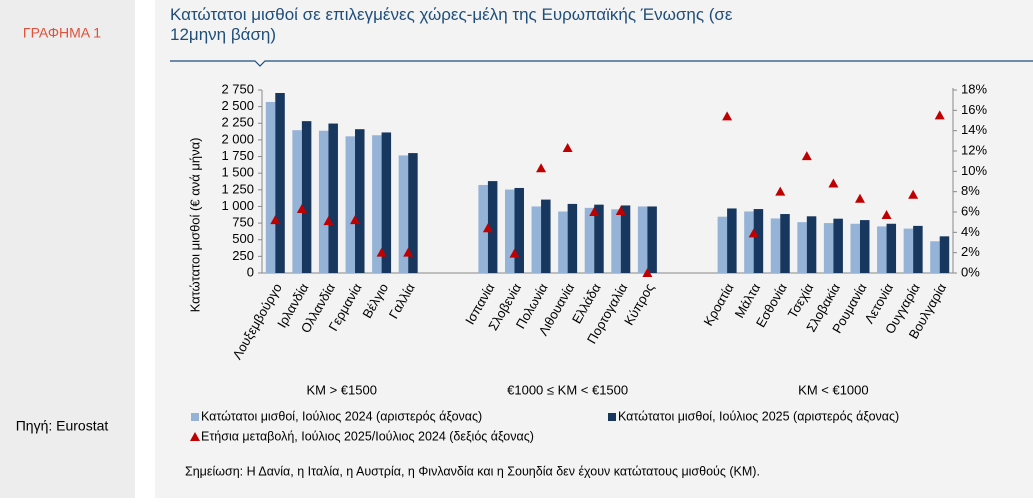 The width and height of the screenshot is (1033, 503). Describe the element at coordinates (970, 271) in the screenshot. I see `y2-tick-label: 0%` at that location.